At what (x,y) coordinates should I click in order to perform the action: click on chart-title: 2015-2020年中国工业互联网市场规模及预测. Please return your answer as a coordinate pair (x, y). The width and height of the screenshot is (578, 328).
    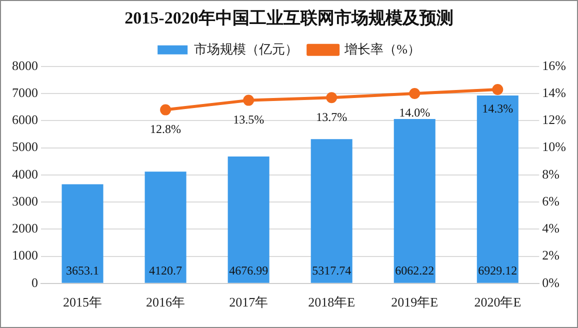
    Looking at the image, I should click on (289, 18).